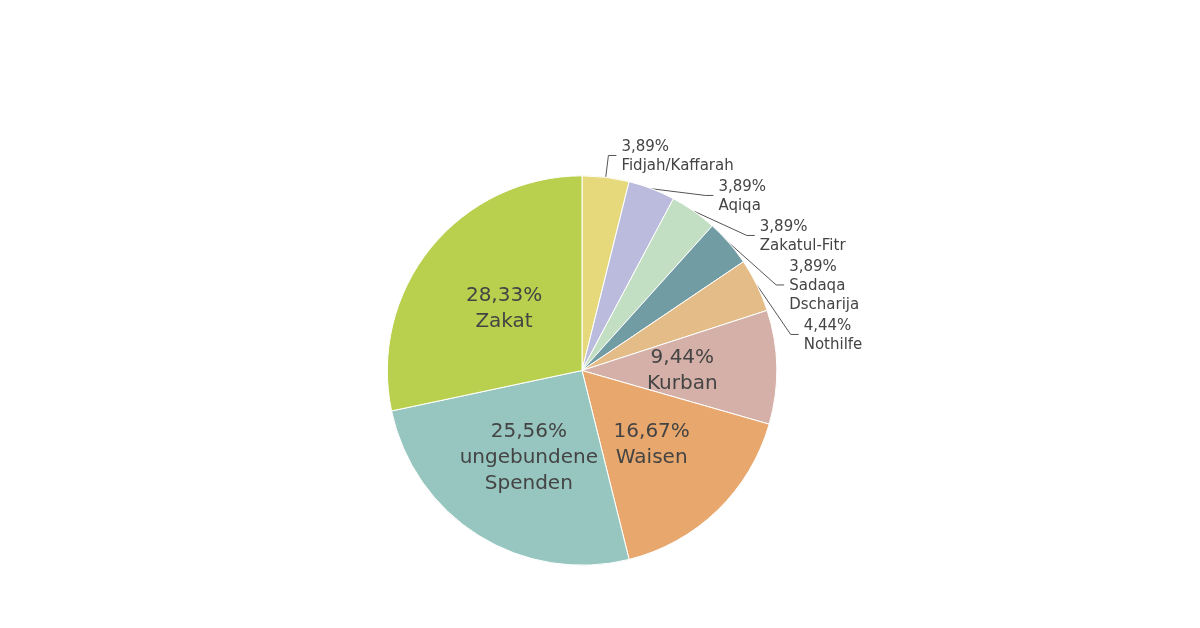 The height and width of the screenshot is (628, 1200). Describe the element at coordinates (833, 343) in the screenshot. I see `slice-label: Nothilfe` at that location.